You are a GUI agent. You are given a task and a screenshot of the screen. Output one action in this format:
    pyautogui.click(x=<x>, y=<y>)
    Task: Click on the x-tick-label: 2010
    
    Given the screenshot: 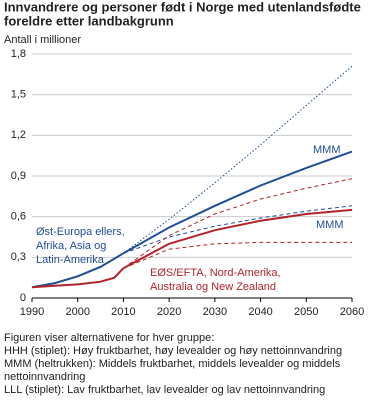 What is the action you would take?
    pyautogui.click(x=123, y=312)
    